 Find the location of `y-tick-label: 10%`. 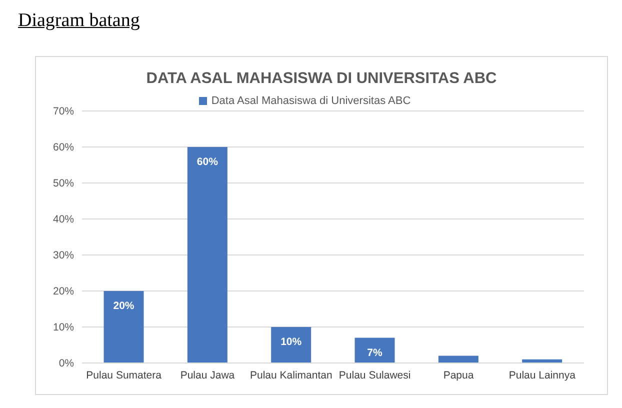

y-tick-label: 10% is located at coordinates (63, 328).